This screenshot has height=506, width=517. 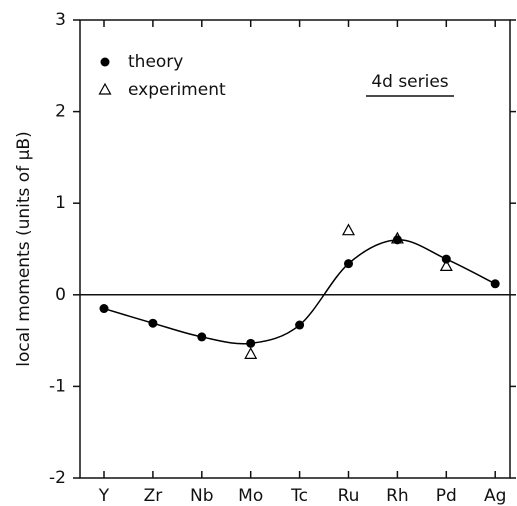 I want to click on x-tick-label: Zr, so click(x=153, y=496).